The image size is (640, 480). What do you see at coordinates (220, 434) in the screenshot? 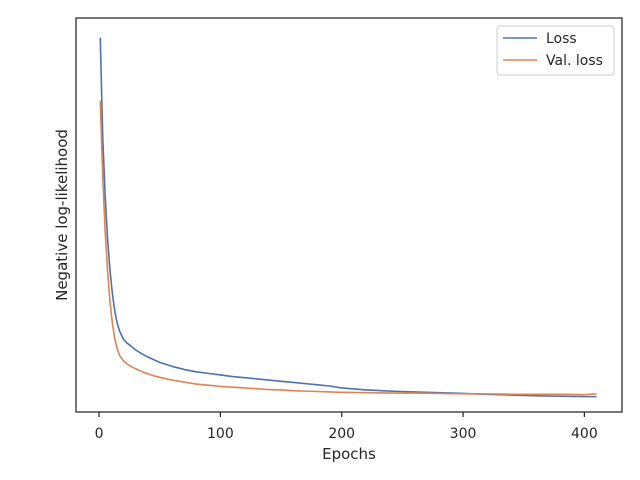
I see `x-tick-label: 100` at bounding box center [220, 434].